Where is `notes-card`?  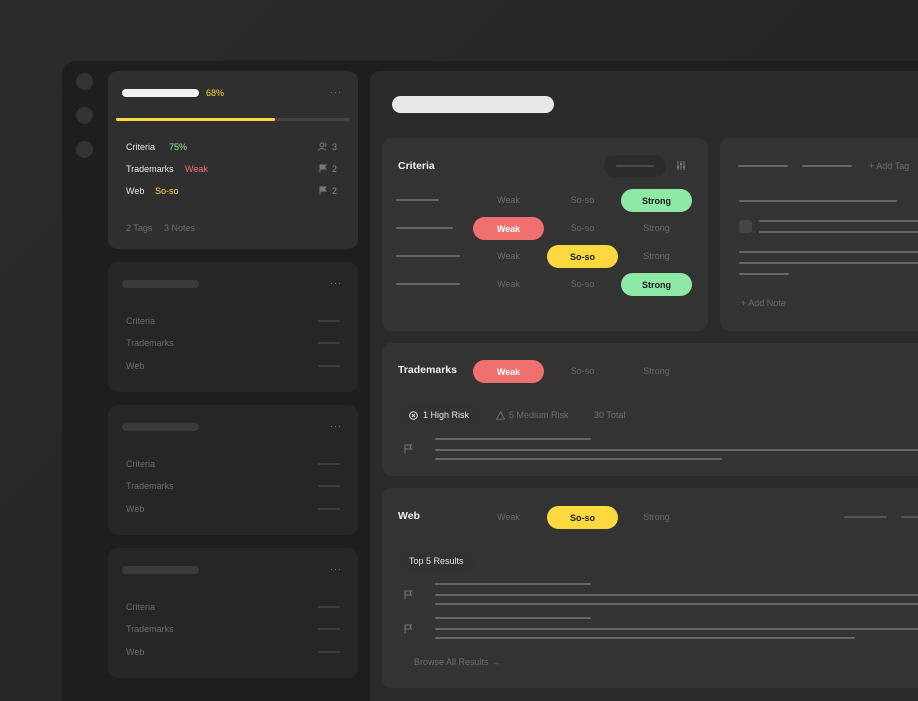
notes-card is located at coordinates (819, 234).